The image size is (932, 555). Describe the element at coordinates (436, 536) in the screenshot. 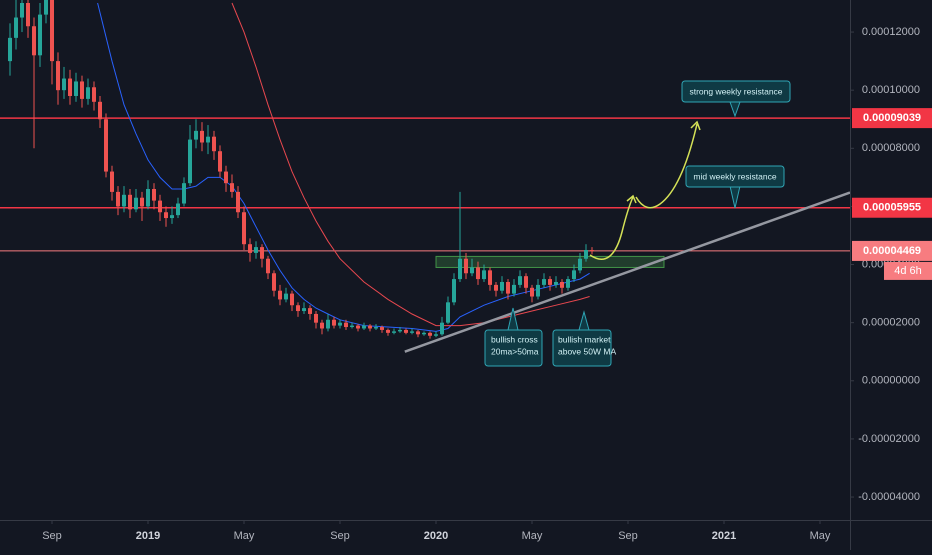

I see `x-tick-label: 2020` at that location.